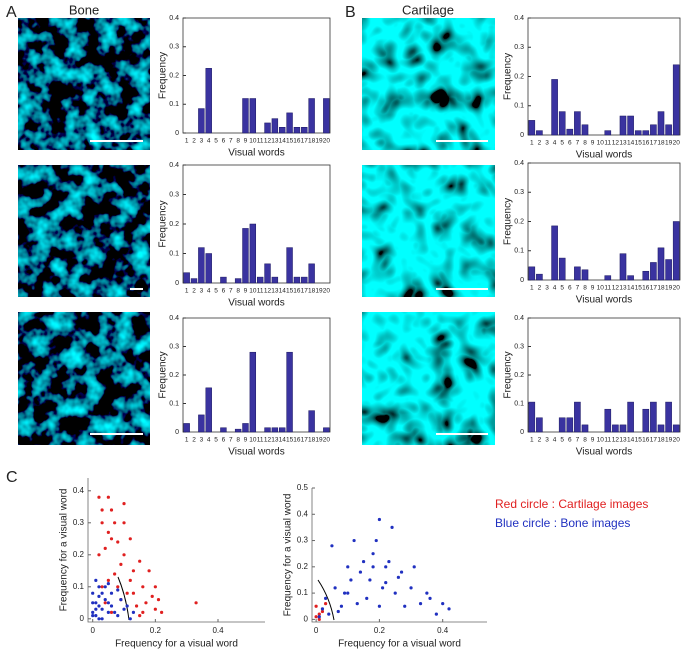  Describe the element at coordinates (256, 452) in the screenshot. I see `x-axis-label: Visual words` at that location.